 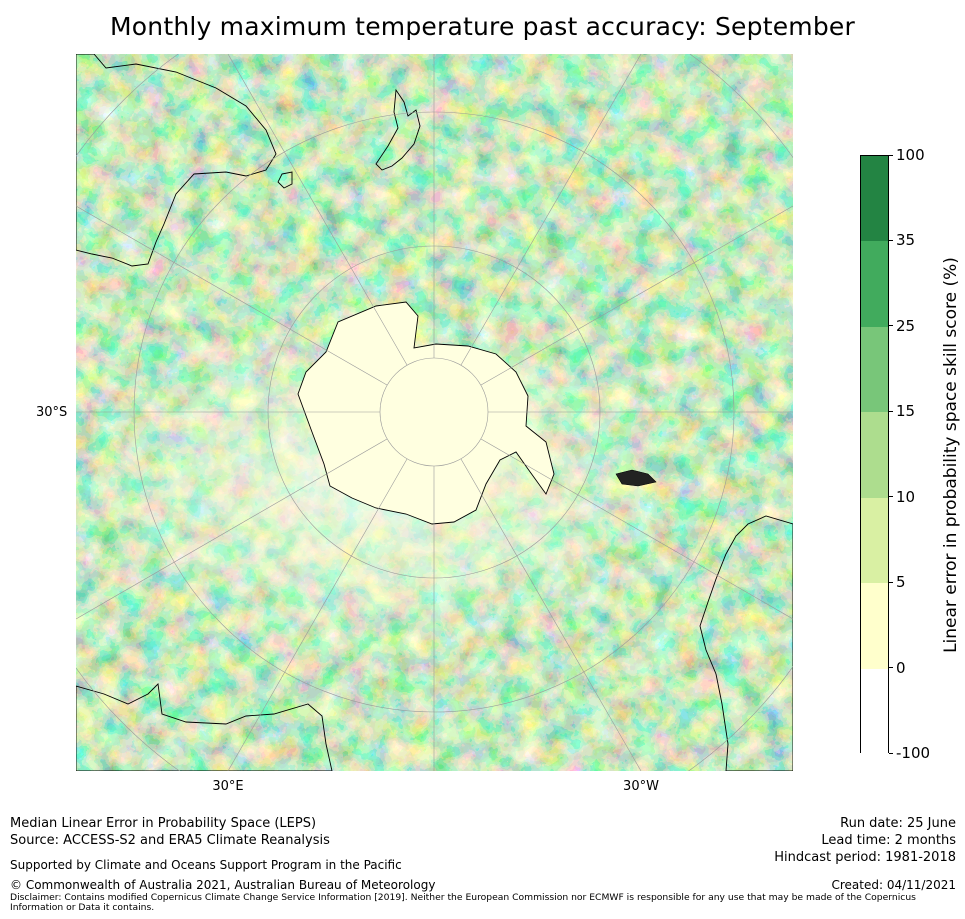 I want to click on new-zealand-landmass, so click(x=398, y=129).